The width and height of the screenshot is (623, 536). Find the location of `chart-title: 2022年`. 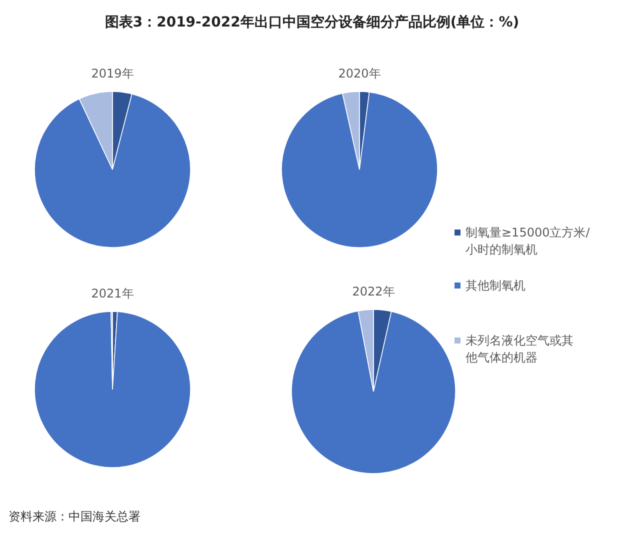

chart-title: 2022年 is located at coordinates (373, 291).